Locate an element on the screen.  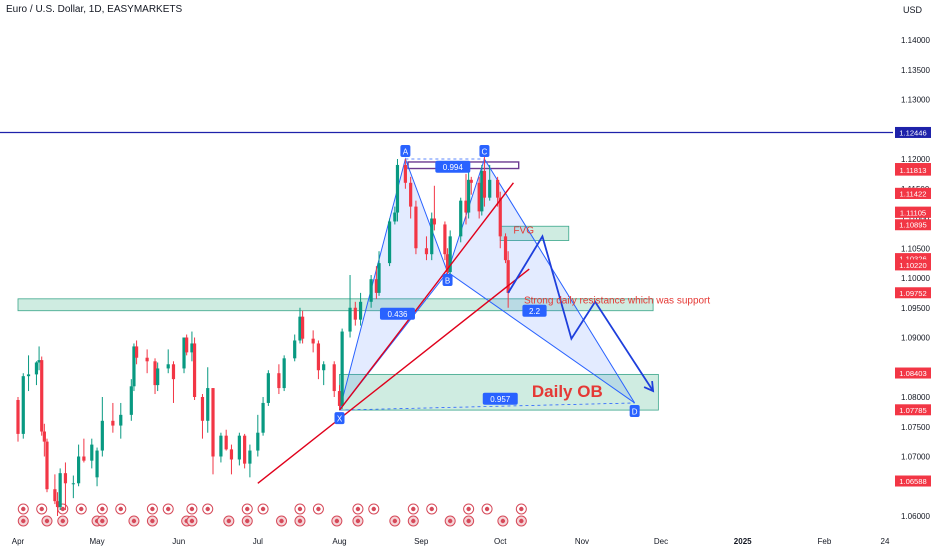
currency-label: USD is located at coordinates (912, 10).